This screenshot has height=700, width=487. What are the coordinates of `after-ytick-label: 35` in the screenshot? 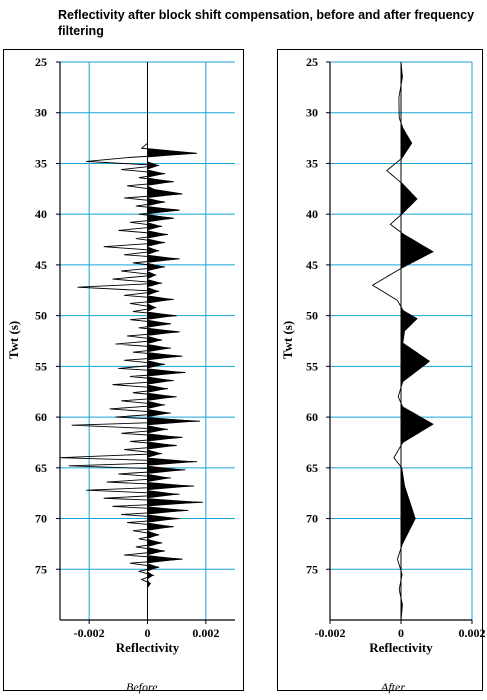 It's located at (312, 163).